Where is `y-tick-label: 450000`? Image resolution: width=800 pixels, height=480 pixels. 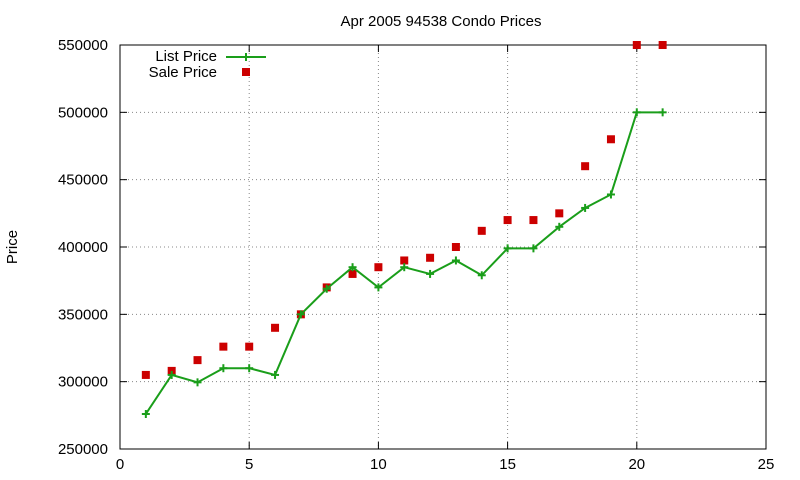 y-tick-label: 450000 is located at coordinates (83, 180).